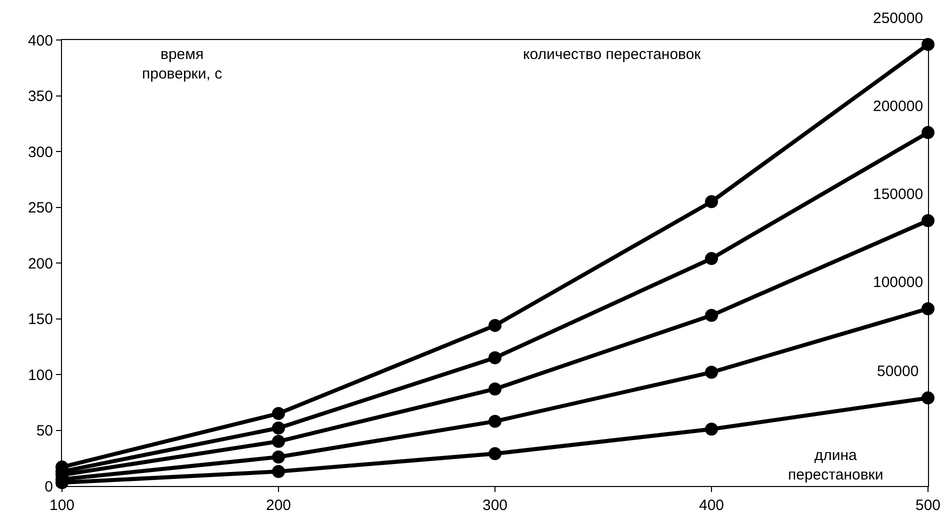 Image resolution: width=948 pixels, height=524 pixels. What do you see at coordinates (898, 371) in the screenshot?
I see `series-label: 50000` at bounding box center [898, 371].